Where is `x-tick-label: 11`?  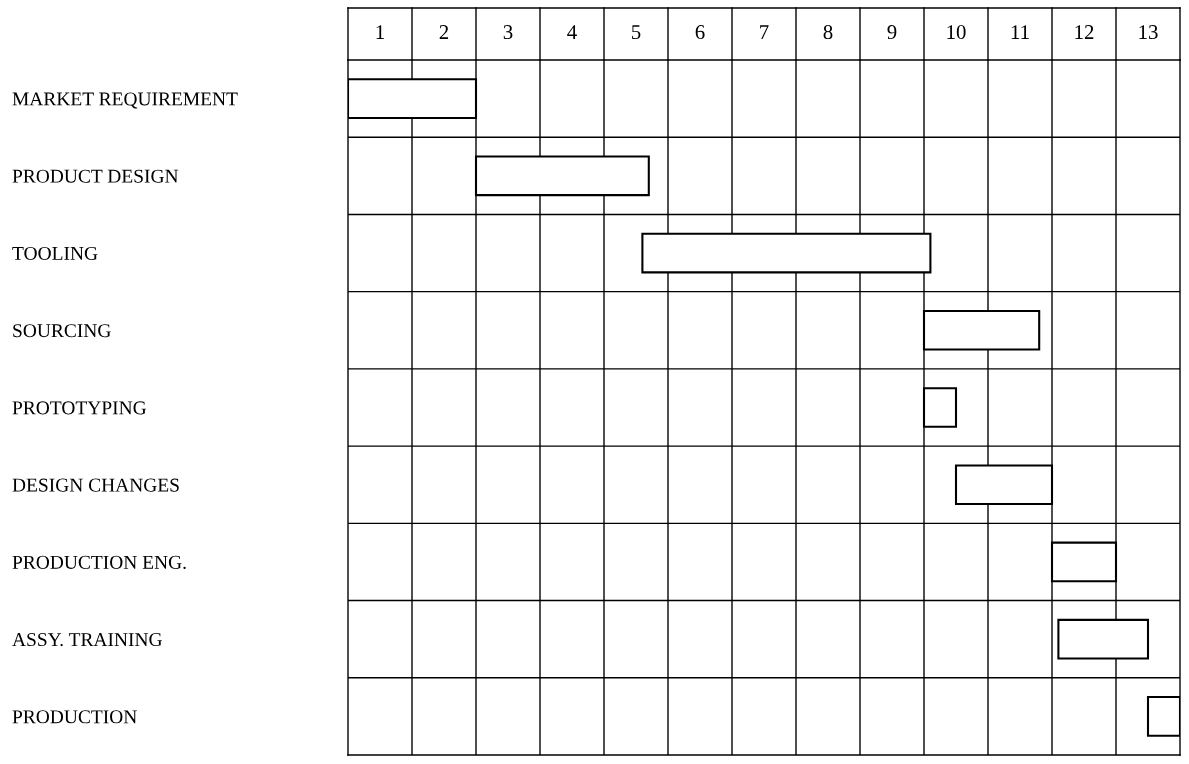
x-tick-label: 11 is located at coordinates (1020, 32).